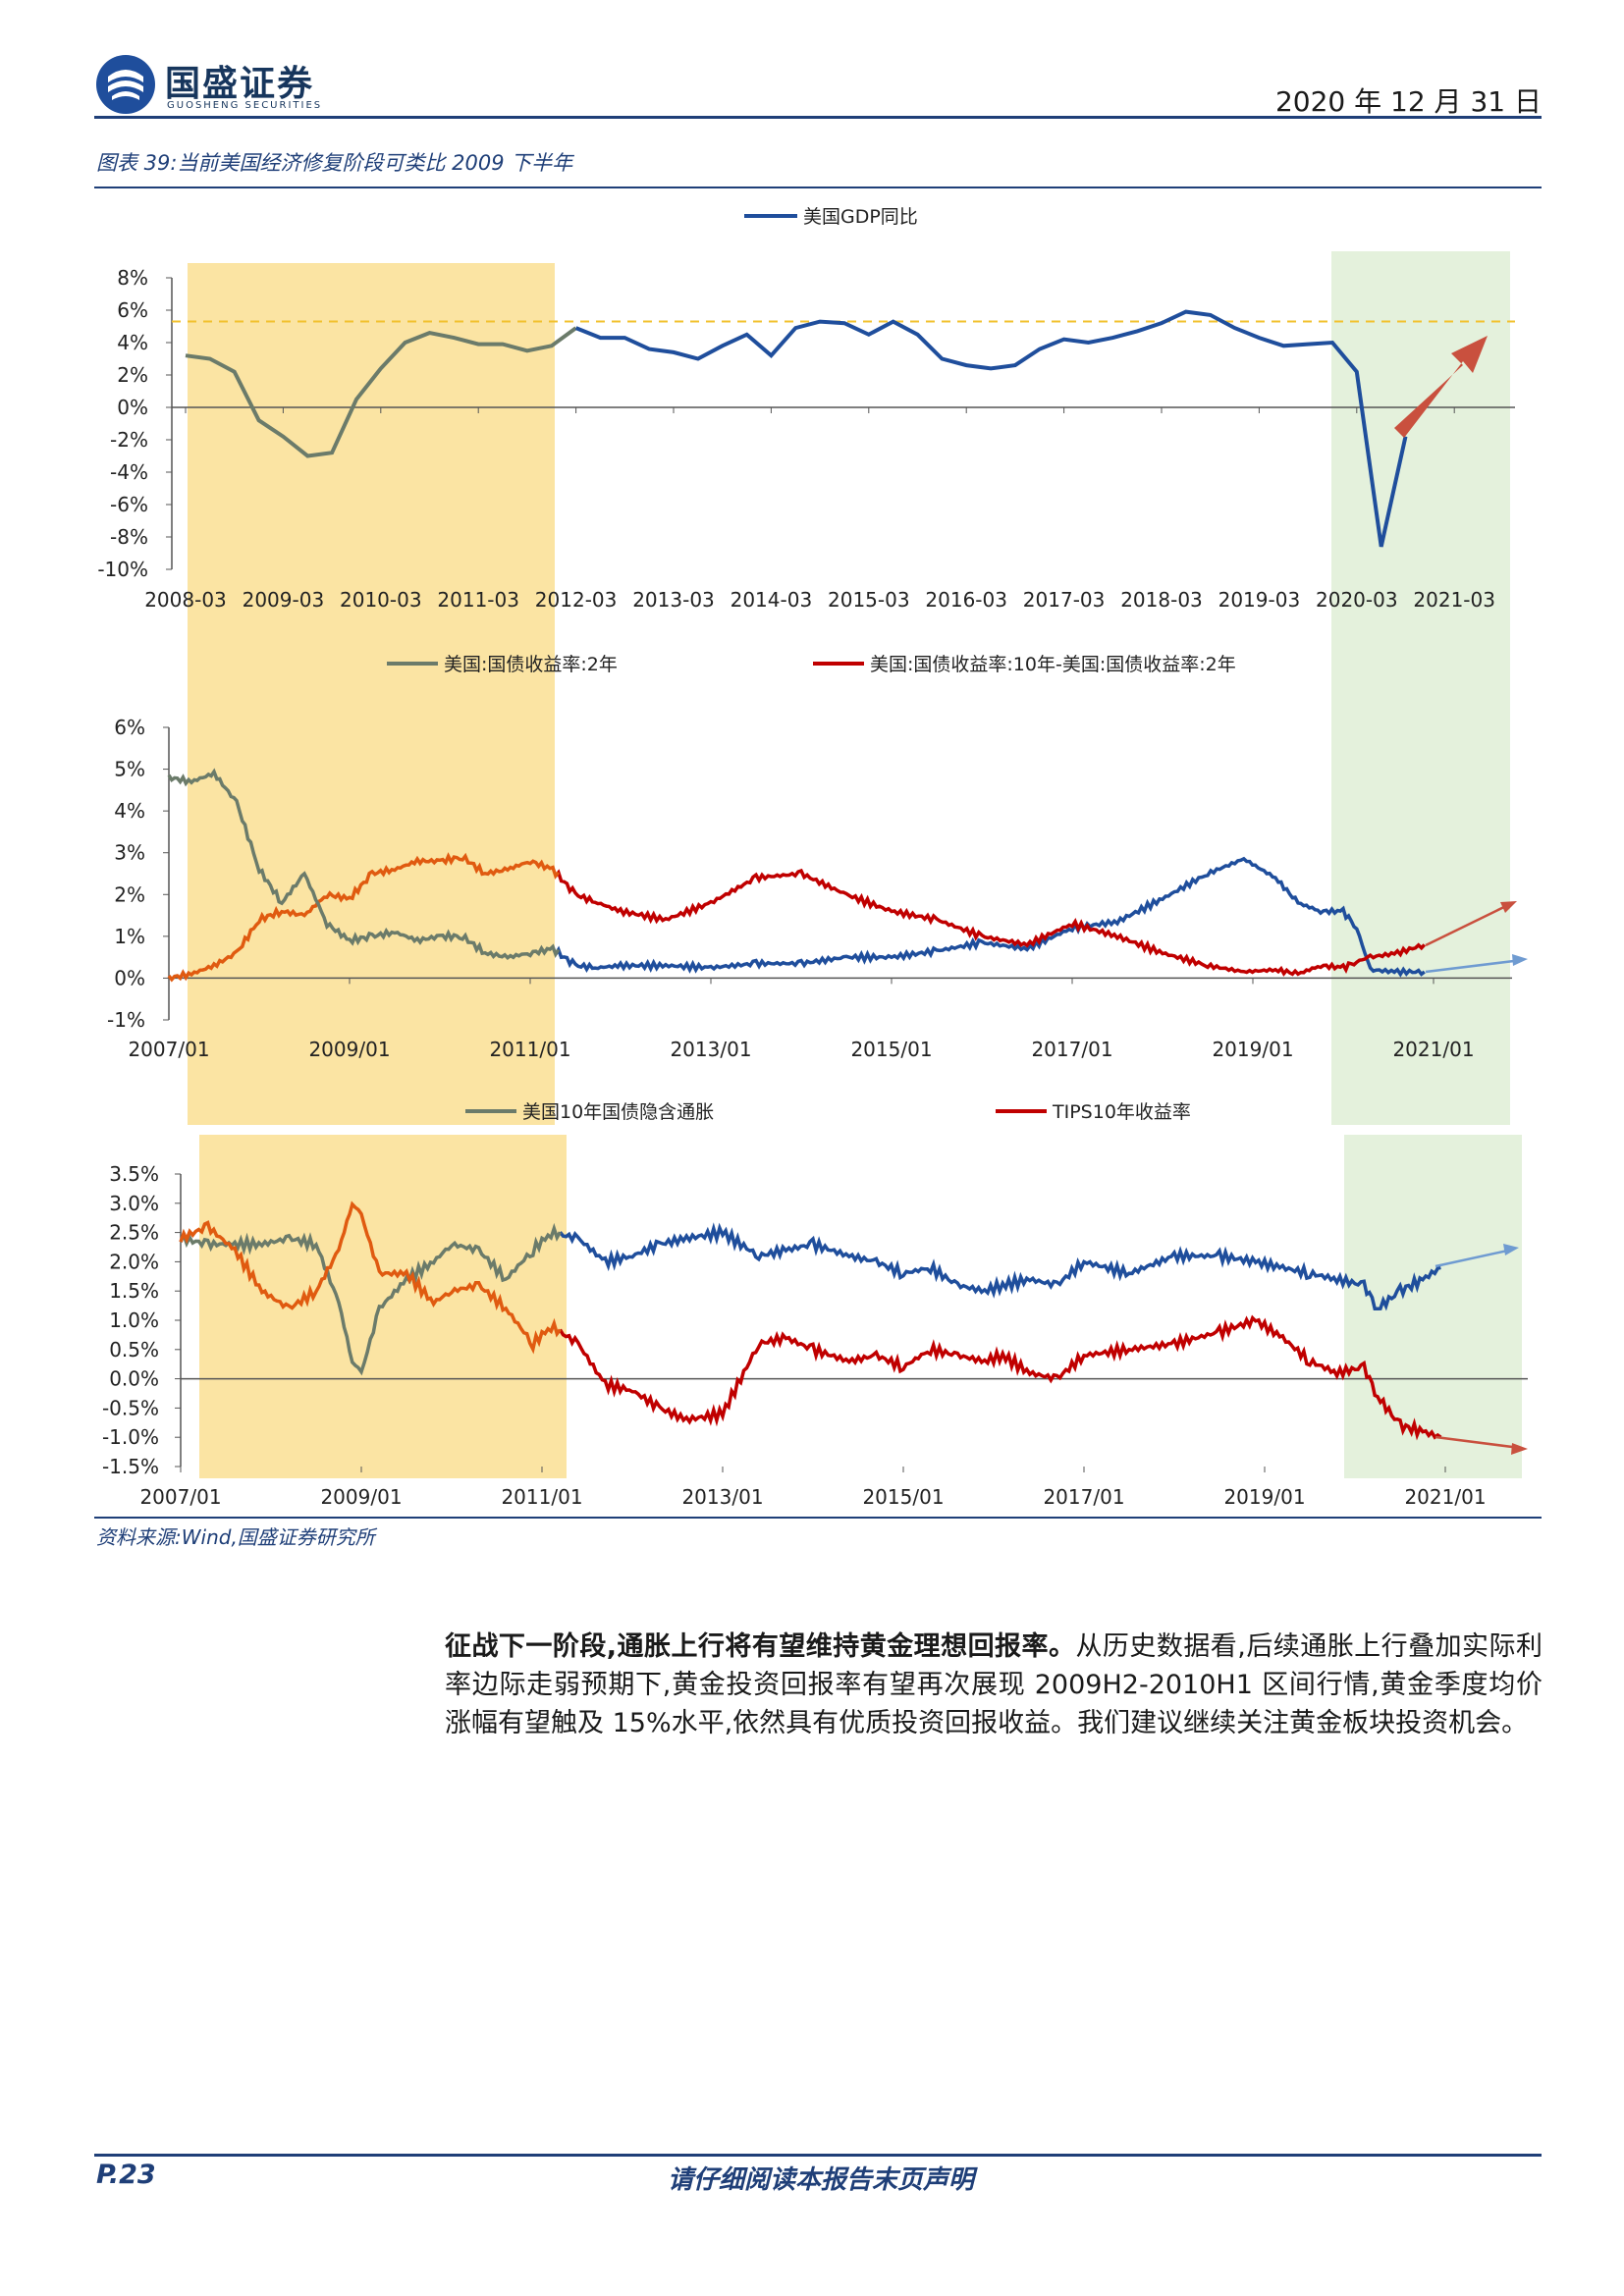 The height and width of the screenshot is (2296, 1624). What do you see at coordinates (1511, 1249) in the screenshot?
I see `tips-breakeven-arrowhead-icon` at bounding box center [1511, 1249].